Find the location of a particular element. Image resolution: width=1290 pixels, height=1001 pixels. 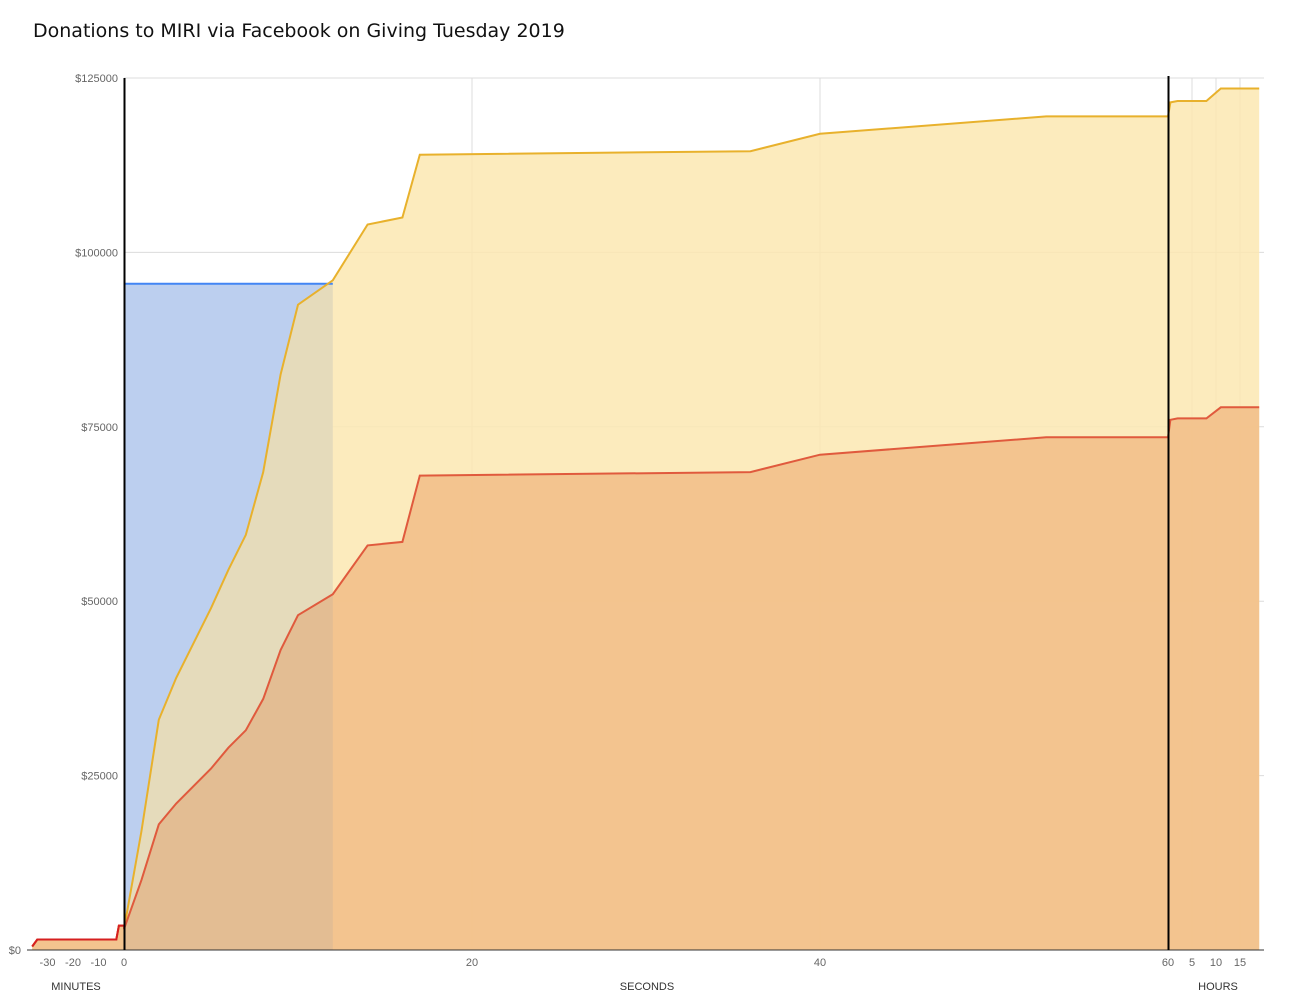

x-tick-label: -20 is located at coordinates (73, 963).